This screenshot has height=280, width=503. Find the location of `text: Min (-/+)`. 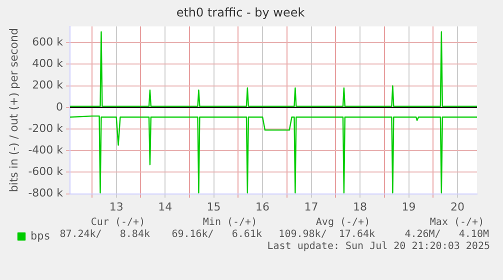

text: Min (-/+) is located at coordinates (230, 222).